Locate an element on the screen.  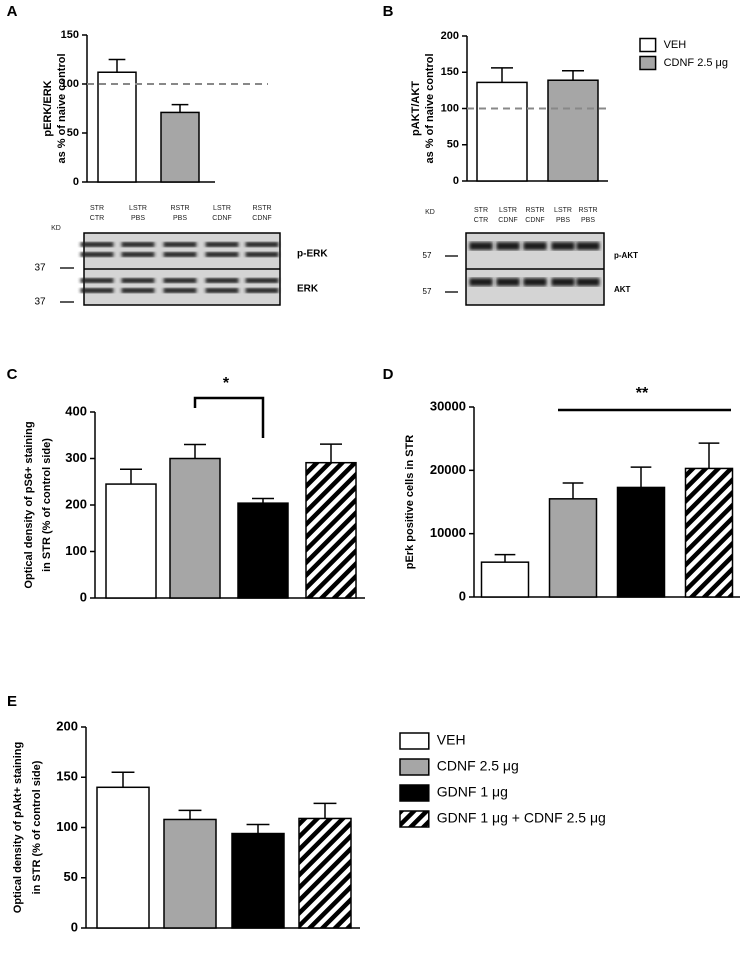
marker-label: 57 is located at coordinates (427, 255).